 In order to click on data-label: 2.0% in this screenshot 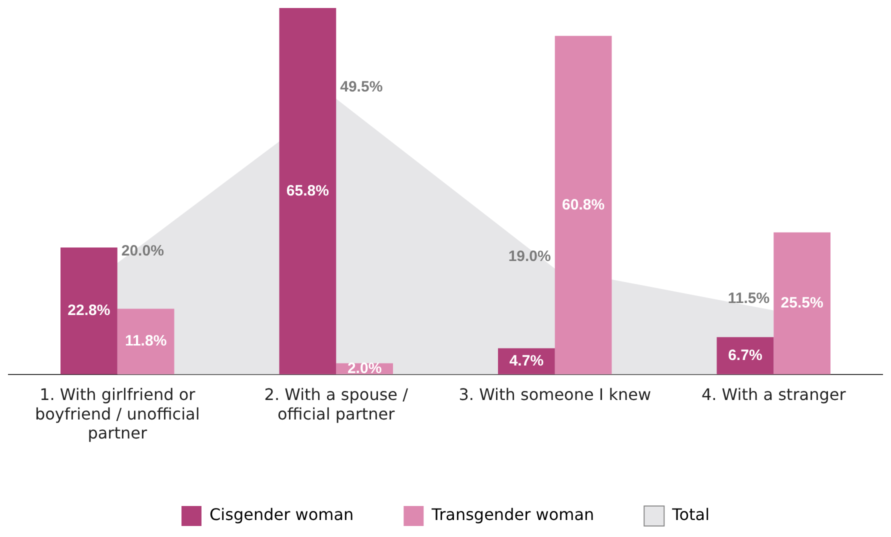, I will do `click(364, 368)`.